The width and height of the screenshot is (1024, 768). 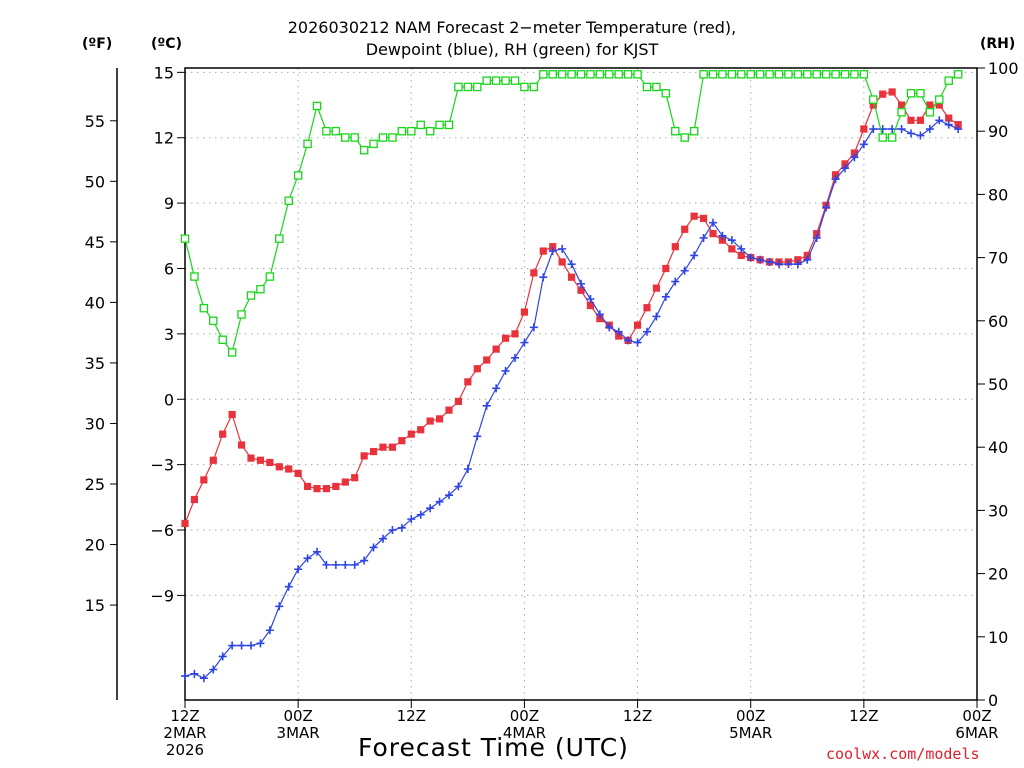 What do you see at coordinates (169, 203) in the screenshot?
I see `celsius-tick-label: 9` at bounding box center [169, 203].